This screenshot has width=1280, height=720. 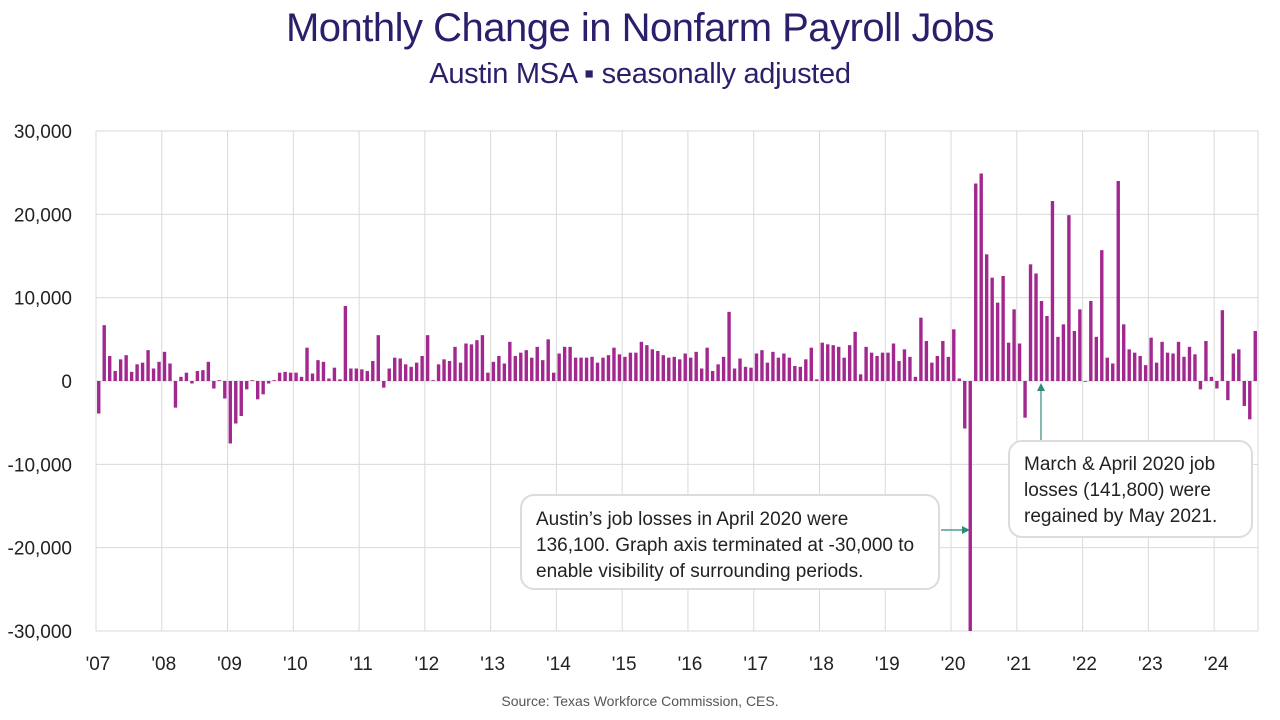 What do you see at coordinates (624, 664) in the screenshot?
I see `x-tick-label: '15` at bounding box center [624, 664].